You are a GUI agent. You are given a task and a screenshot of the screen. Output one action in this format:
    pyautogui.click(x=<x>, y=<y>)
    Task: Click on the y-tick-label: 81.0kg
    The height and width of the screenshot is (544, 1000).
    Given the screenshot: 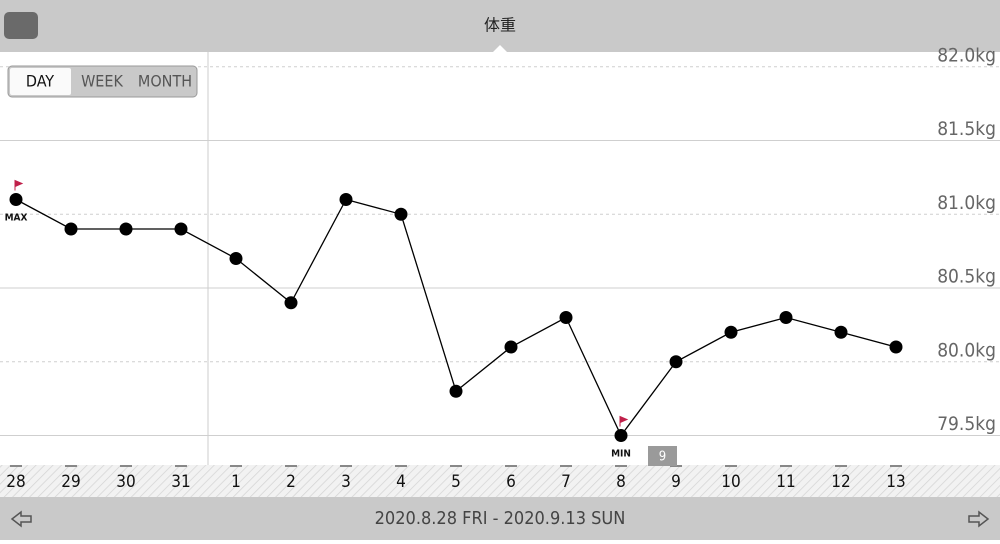 What is the action you would take?
    pyautogui.click(x=966, y=203)
    